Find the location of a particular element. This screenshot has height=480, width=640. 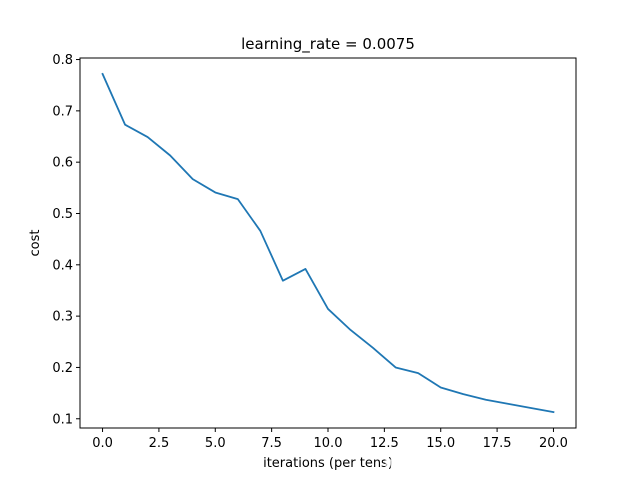

chart-title: learning_rate = 0.0075 is located at coordinates (328, 44).